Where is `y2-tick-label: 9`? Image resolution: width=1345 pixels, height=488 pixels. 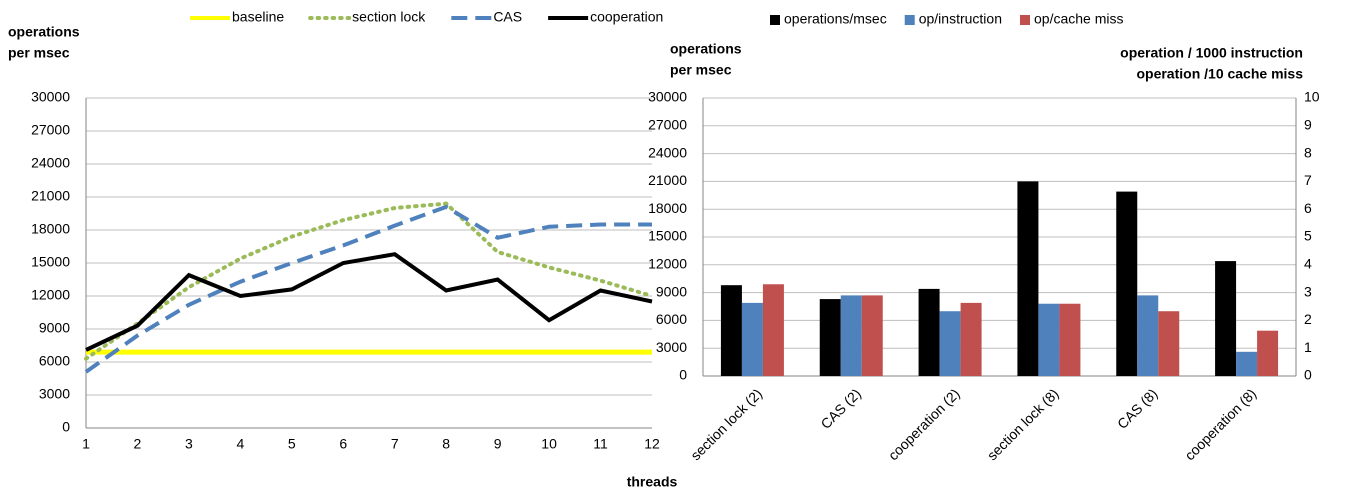 y2-tick-label: 9 is located at coordinates (1308, 125).